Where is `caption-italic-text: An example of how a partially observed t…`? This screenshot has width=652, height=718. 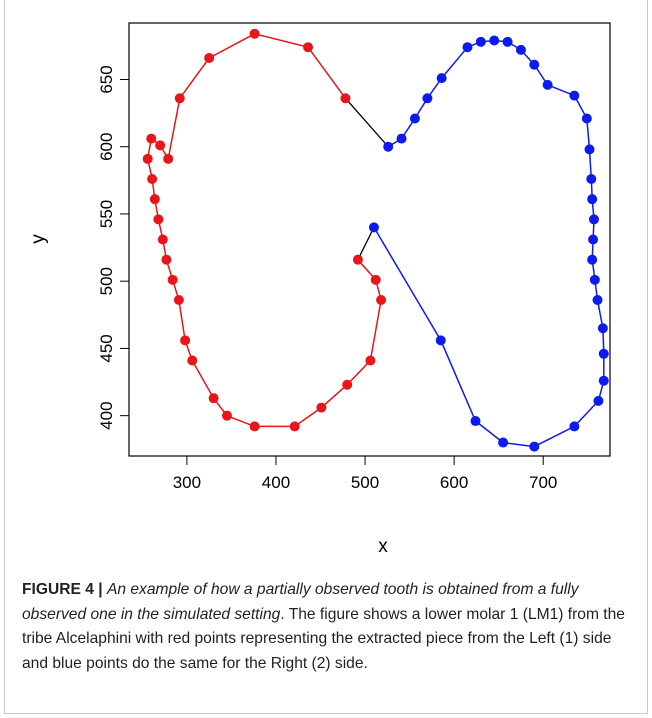
caption-italic-text: An example of how a partially observed t… is located at coordinates (300, 602).